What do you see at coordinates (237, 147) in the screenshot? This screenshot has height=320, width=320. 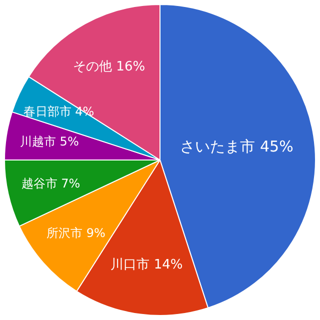 I see `slice-label: さいたま市 45%` at bounding box center [237, 147].